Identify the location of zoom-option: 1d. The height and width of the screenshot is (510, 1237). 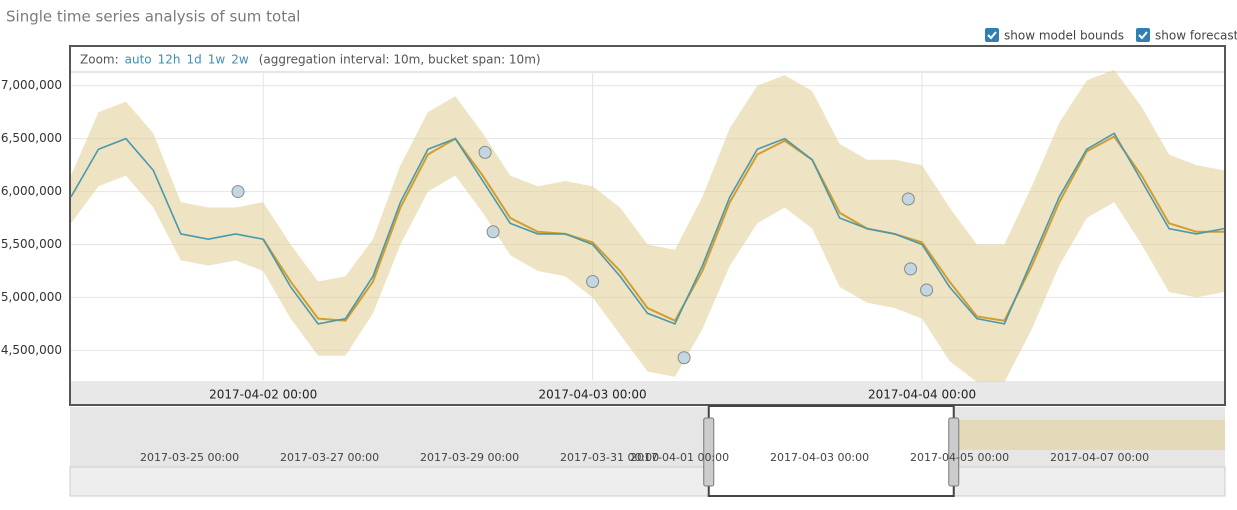
(194, 60).